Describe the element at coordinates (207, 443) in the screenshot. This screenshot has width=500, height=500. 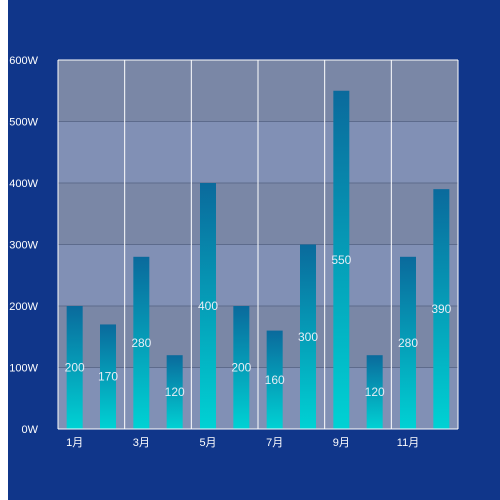
I see `x-tick-label: 5月` at that location.